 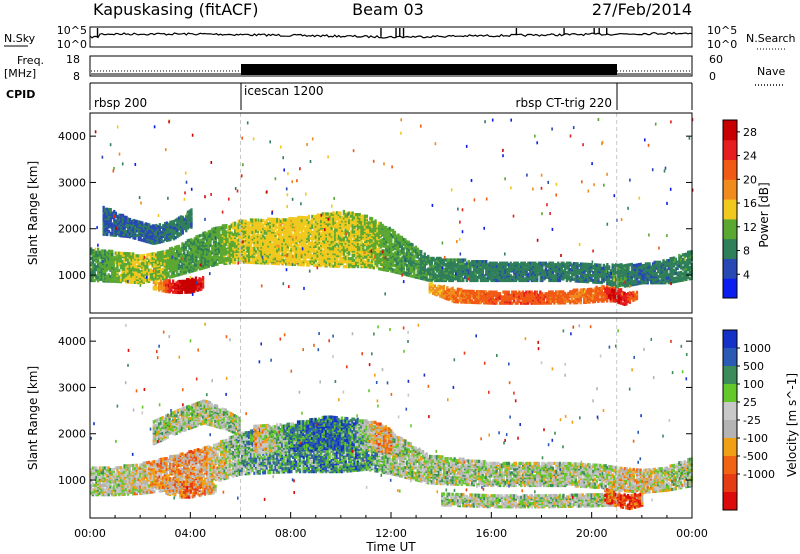 I want to click on date-label: 27/Feb/2014, so click(x=642, y=9).